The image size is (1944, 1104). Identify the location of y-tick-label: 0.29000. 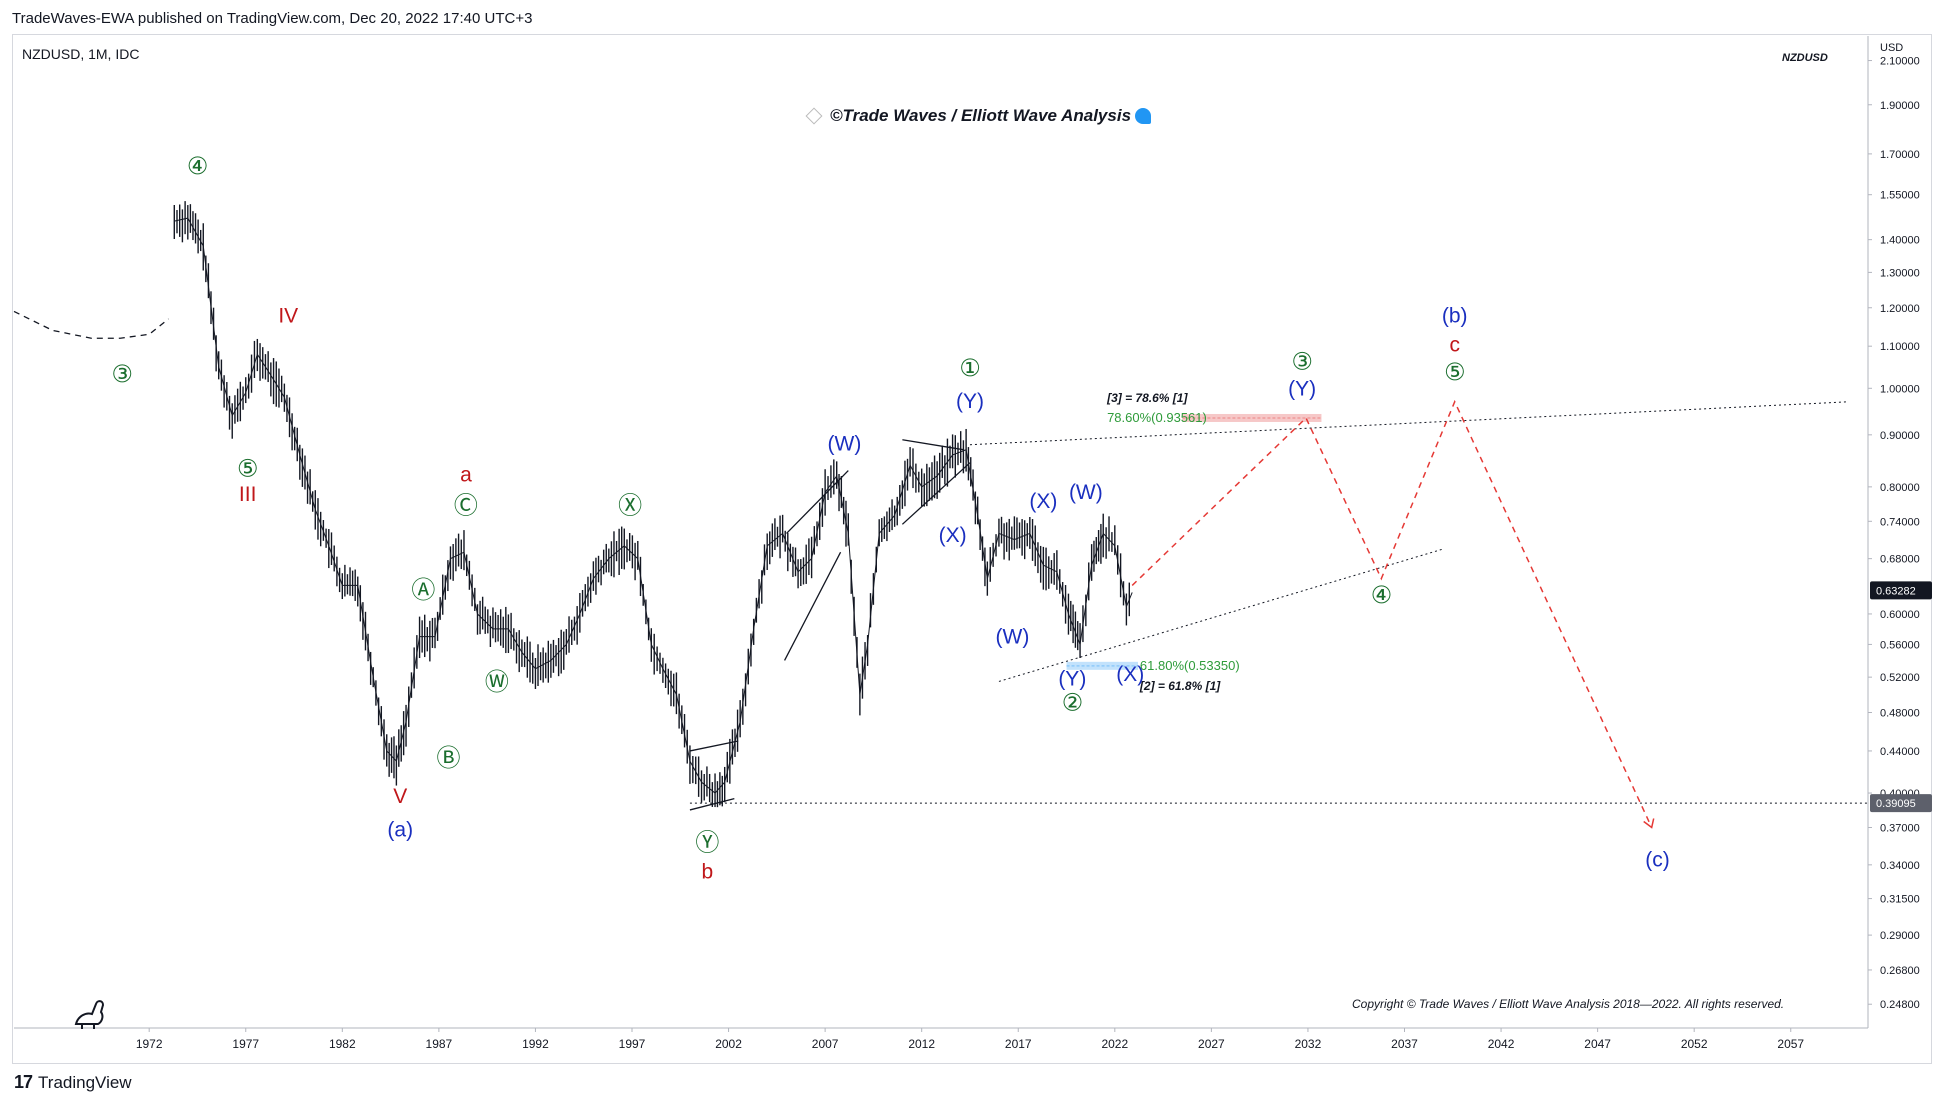
(1900, 936).